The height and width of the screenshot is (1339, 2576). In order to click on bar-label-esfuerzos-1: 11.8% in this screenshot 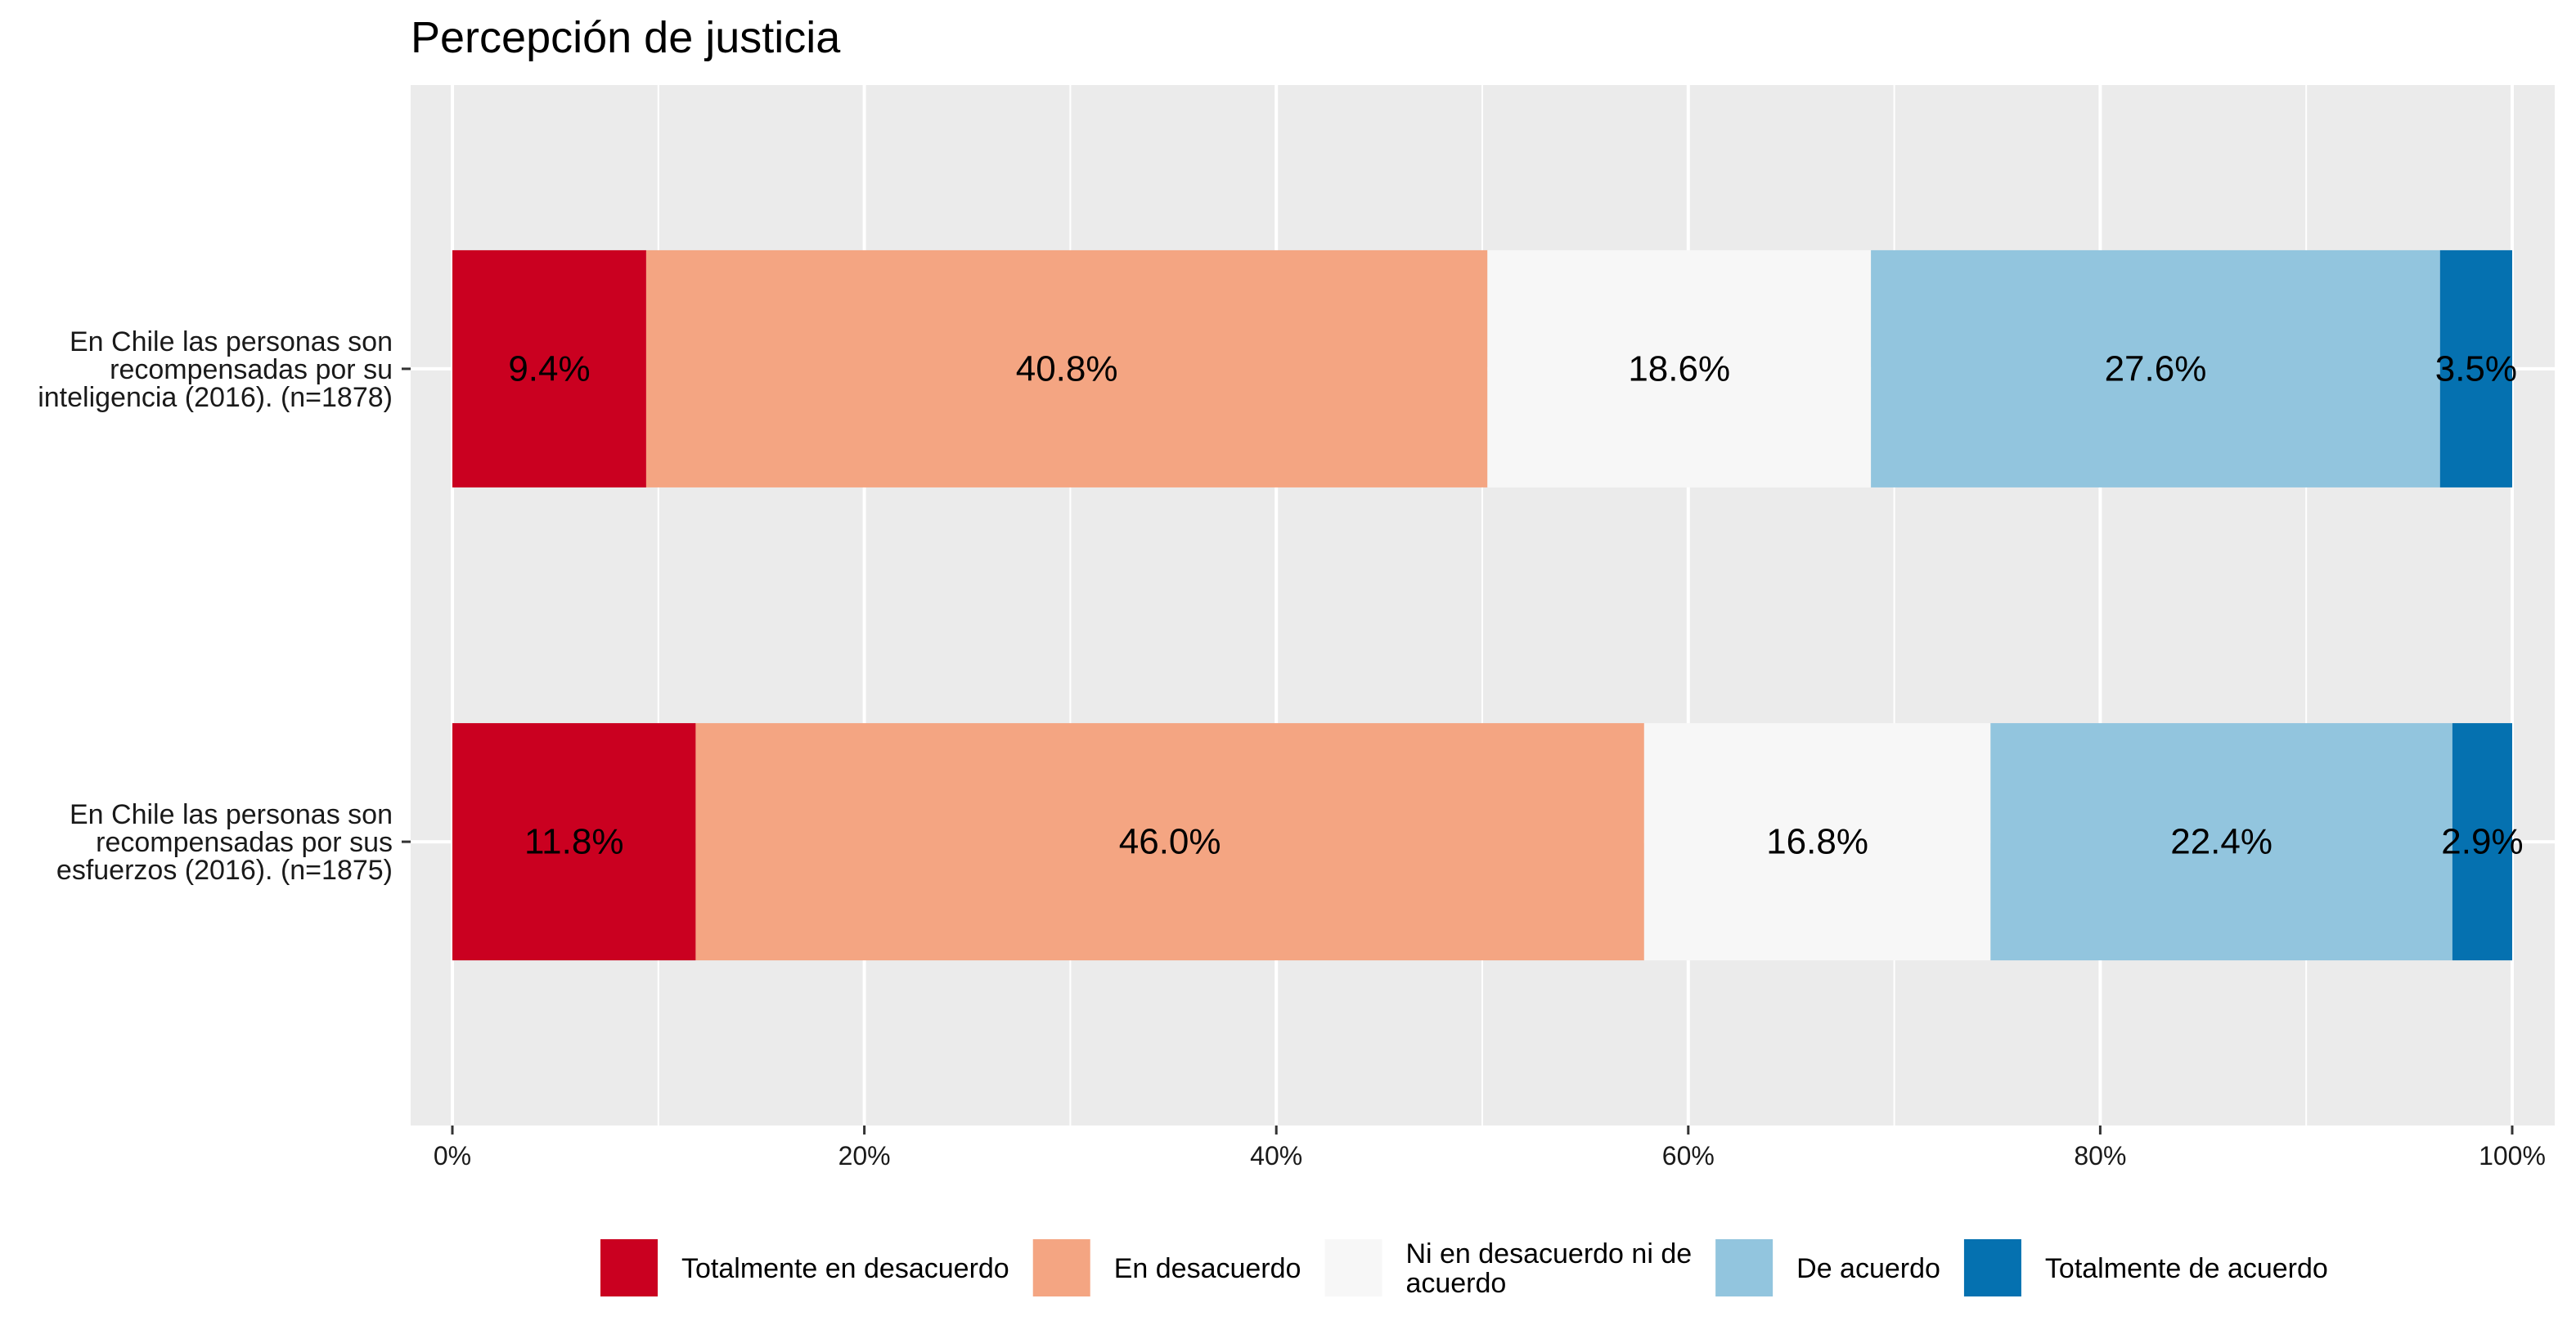, I will do `click(574, 842)`.